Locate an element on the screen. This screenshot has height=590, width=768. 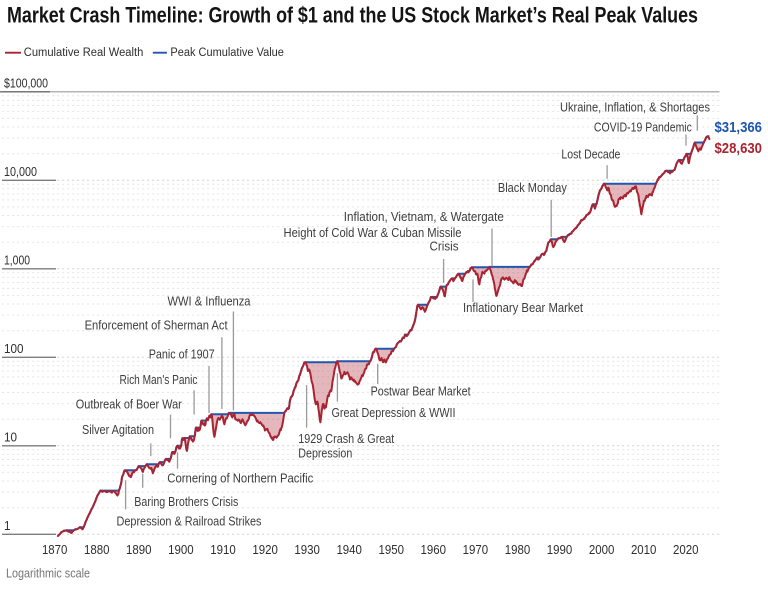
svg-text: Peak Cumulative Value is located at coordinates (227, 53).